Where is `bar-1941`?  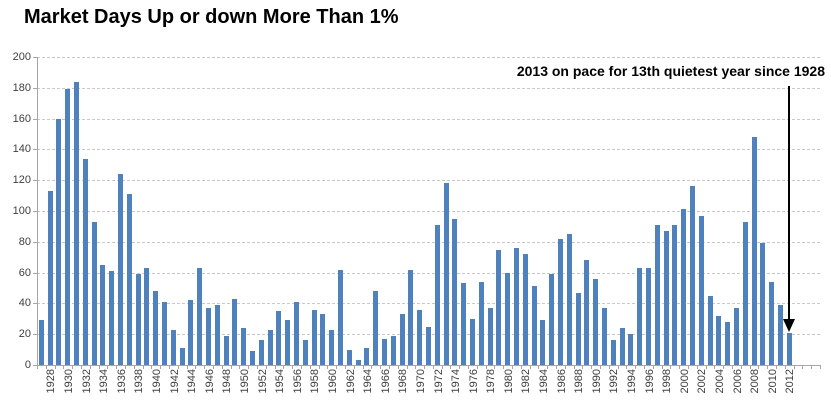
bar-1941 is located at coordinates (156, 328).